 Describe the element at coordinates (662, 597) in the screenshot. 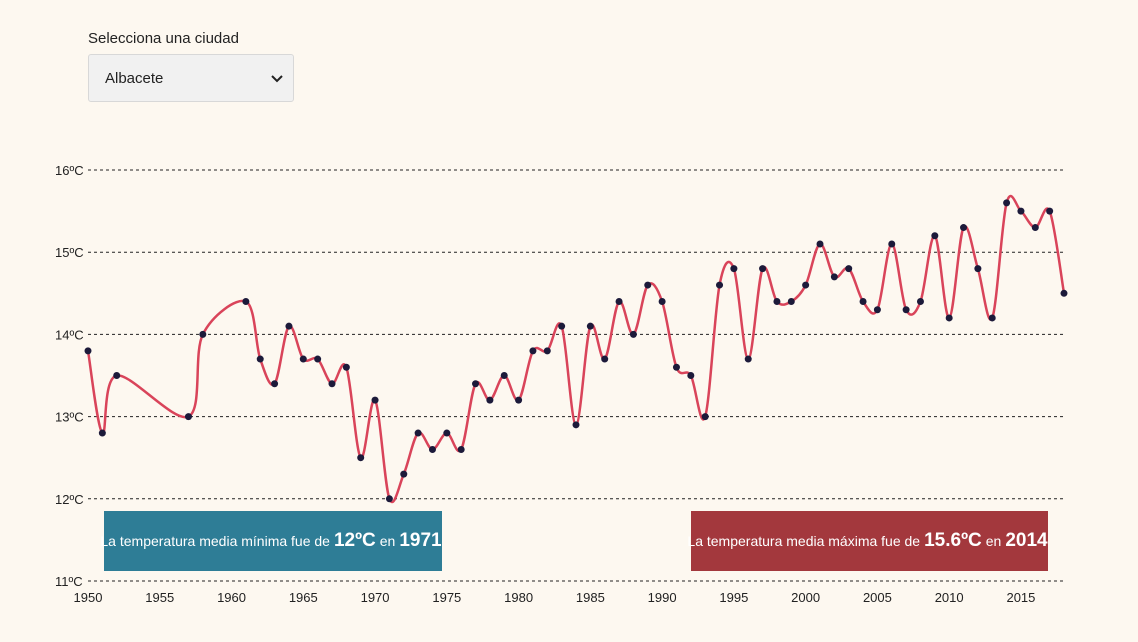

I see `x-tick-label: 1990` at that location.